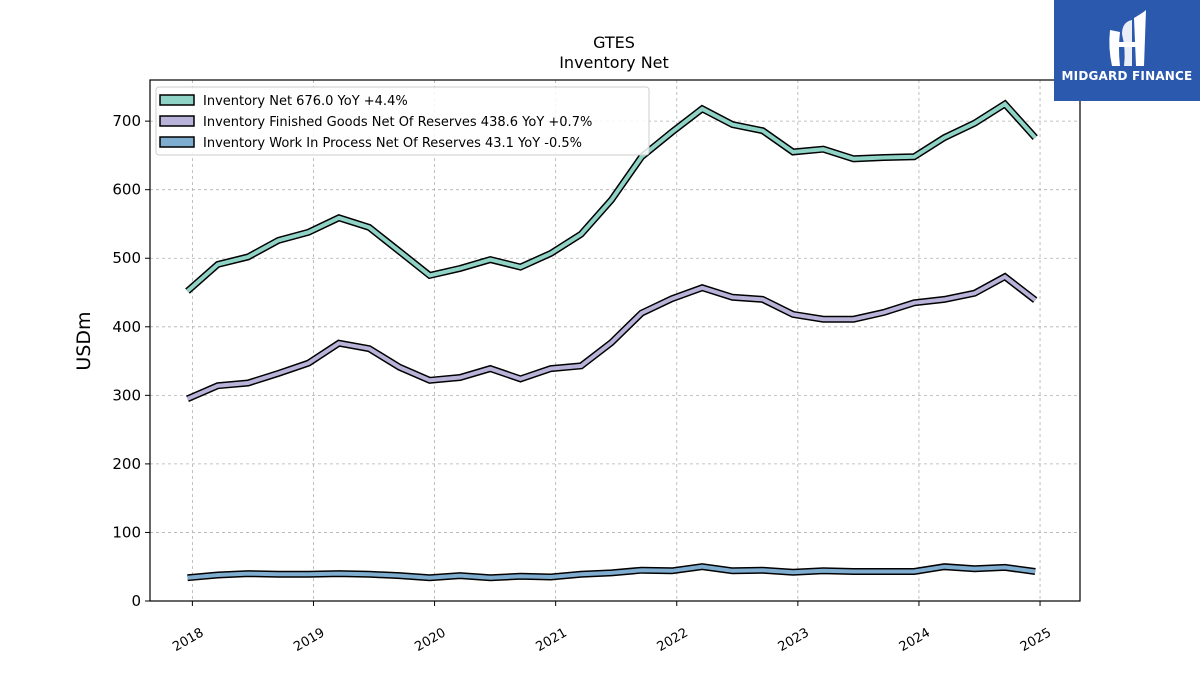  I want to click on y-tick-label: 700, so click(126, 121).